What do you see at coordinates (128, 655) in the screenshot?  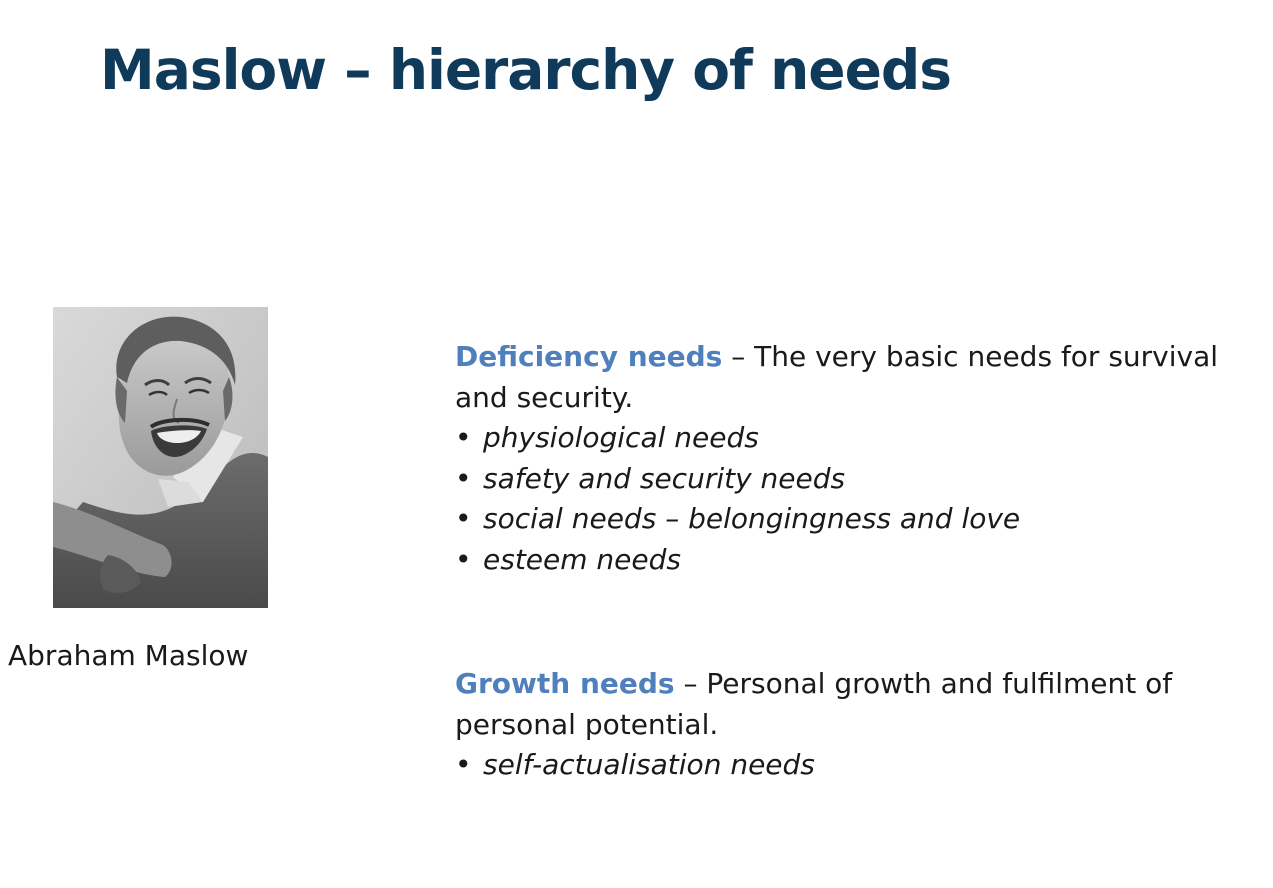 I see `portrait-caption: Abraham Maslow` at bounding box center [128, 655].